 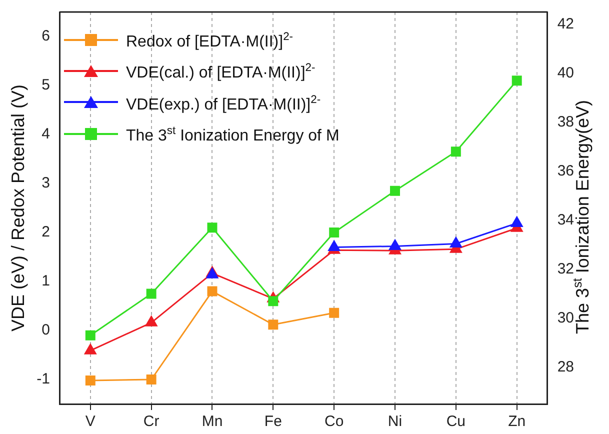 What do you see at coordinates (565, 23) in the screenshot?
I see `y2-tick-label: 42` at bounding box center [565, 23].